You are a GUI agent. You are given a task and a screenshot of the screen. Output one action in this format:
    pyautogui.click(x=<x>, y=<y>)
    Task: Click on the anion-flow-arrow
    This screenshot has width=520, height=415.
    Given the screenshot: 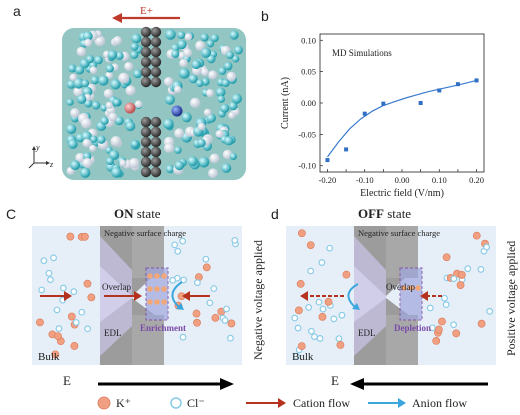 What is the action you would take?
    pyautogui.click(x=353, y=296)
    